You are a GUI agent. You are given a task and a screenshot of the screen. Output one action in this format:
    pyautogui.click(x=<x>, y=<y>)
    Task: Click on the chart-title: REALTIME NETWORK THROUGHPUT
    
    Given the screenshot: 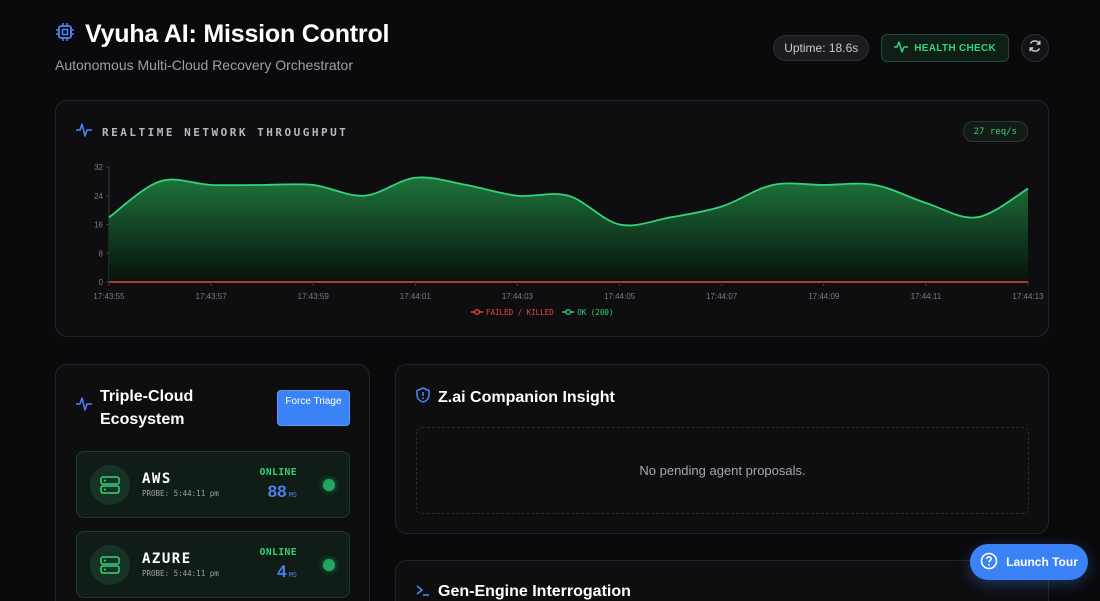 What is the action you would take?
    pyautogui.click(x=225, y=132)
    